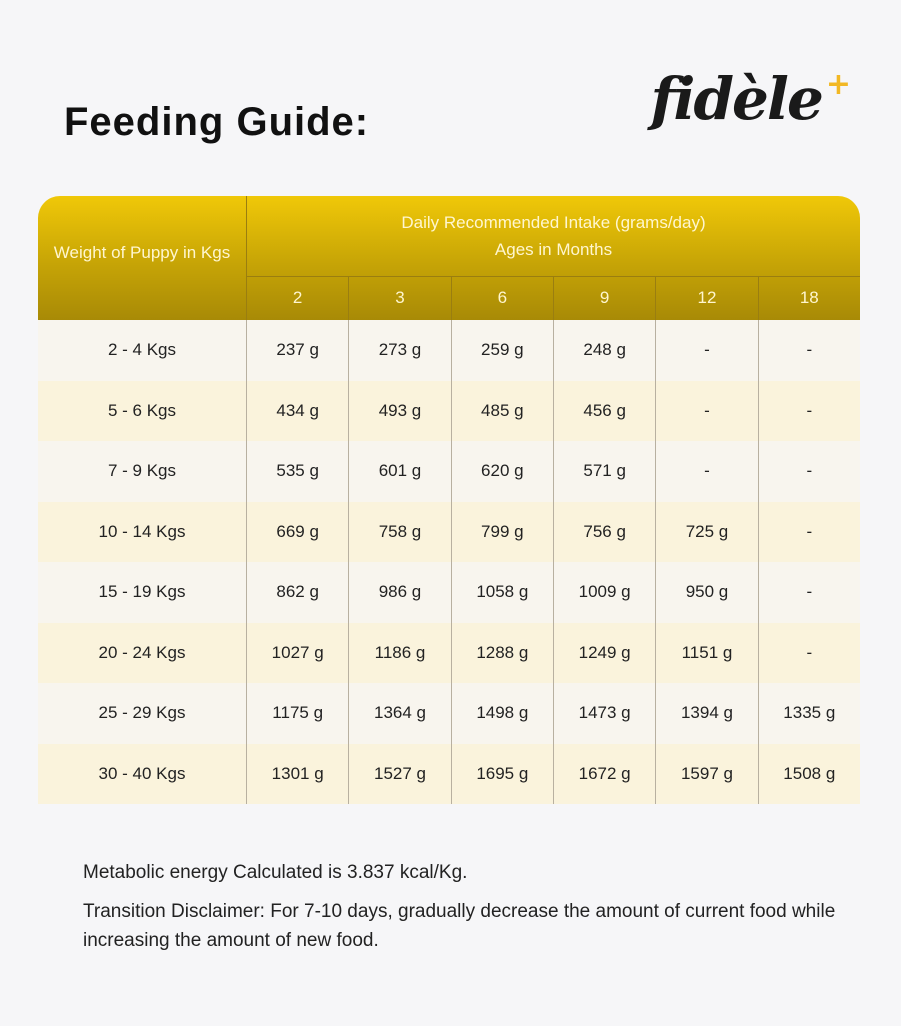 The width and height of the screenshot is (901, 1026). I want to click on age-header: 2, so click(297, 298).